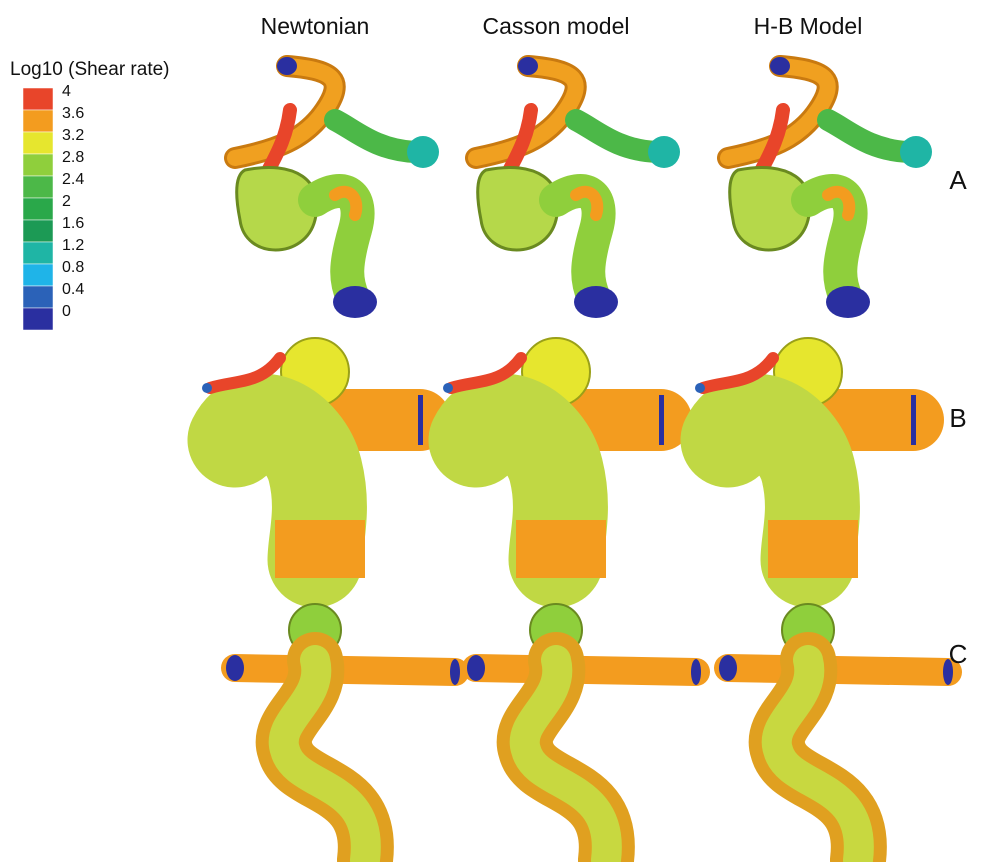 This screenshot has height=867, width=984. I want to click on legend-title: Log10 (Shear rate), so click(90, 69).